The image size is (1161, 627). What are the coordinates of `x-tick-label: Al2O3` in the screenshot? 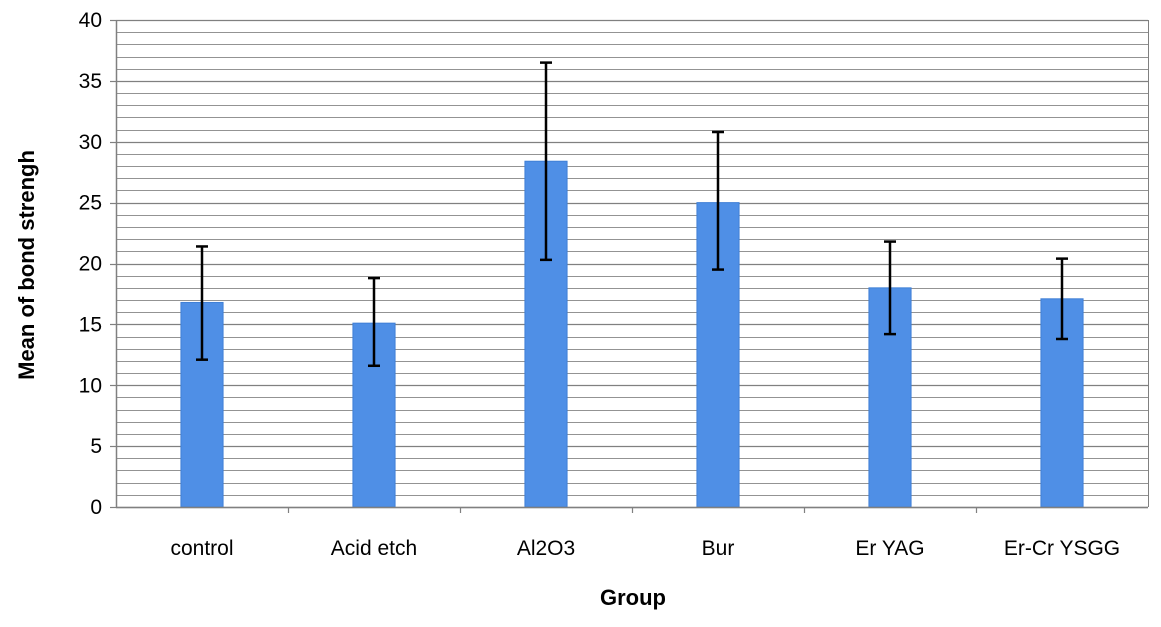 It's located at (546, 548).